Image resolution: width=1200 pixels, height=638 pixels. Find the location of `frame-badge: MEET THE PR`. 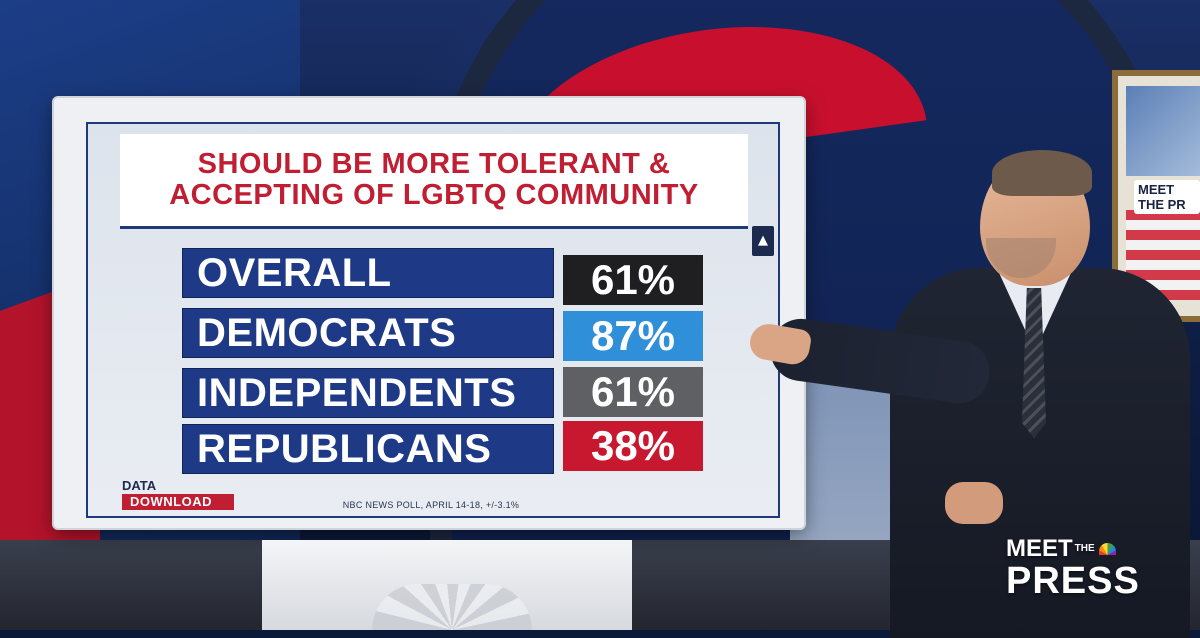

frame-badge: MEET THE PR is located at coordinates (1167, 197).